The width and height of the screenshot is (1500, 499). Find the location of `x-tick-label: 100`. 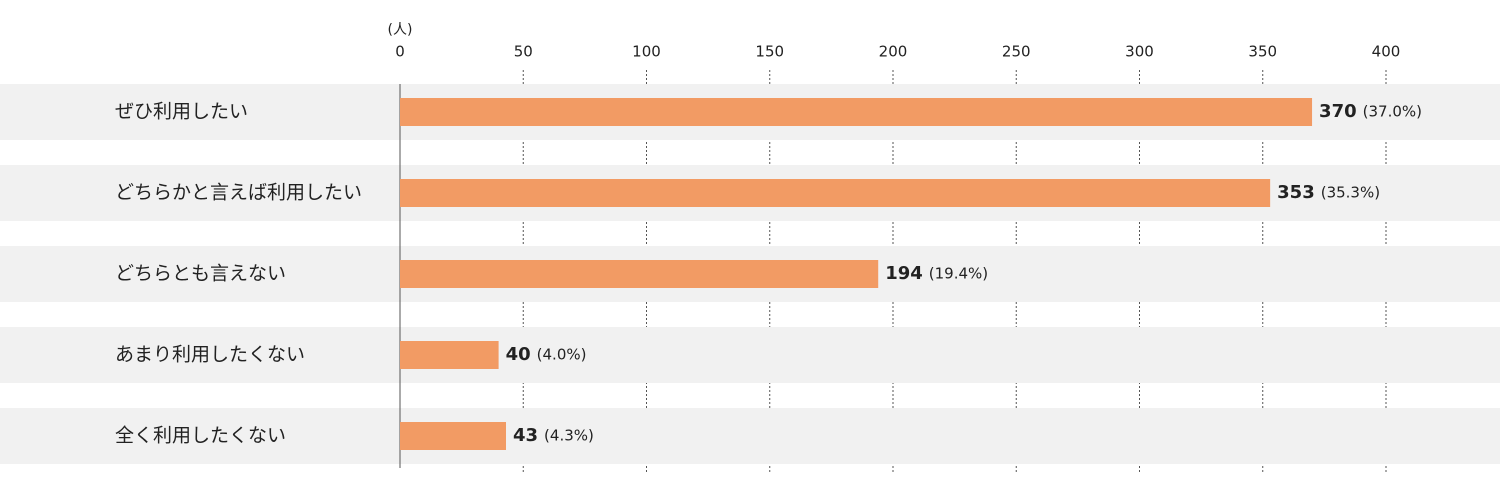

x-tick-label: 100 is located at coordinates (646, 52).